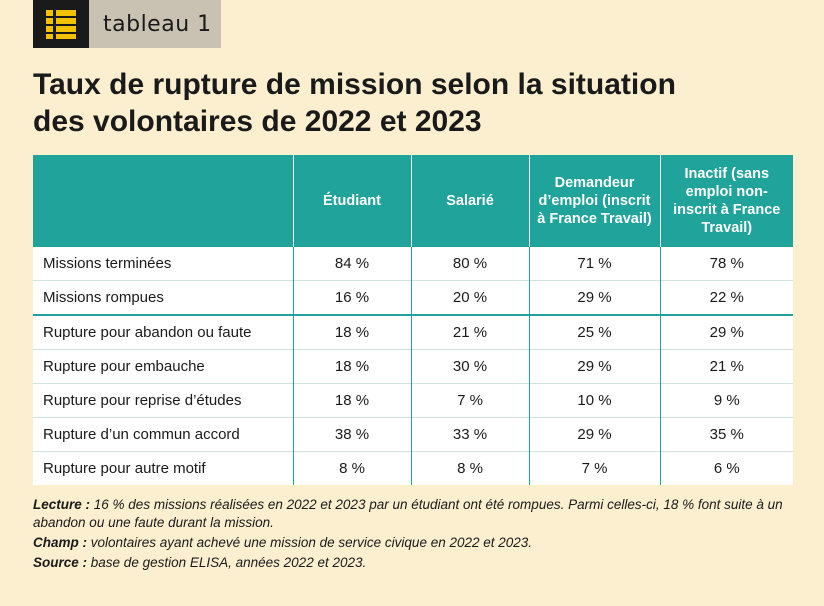 This screenshot has width=824, height=606. Describe the element at coordinates (351, 201) in the screenshot. I see `column-header: Étudiant` at that location.